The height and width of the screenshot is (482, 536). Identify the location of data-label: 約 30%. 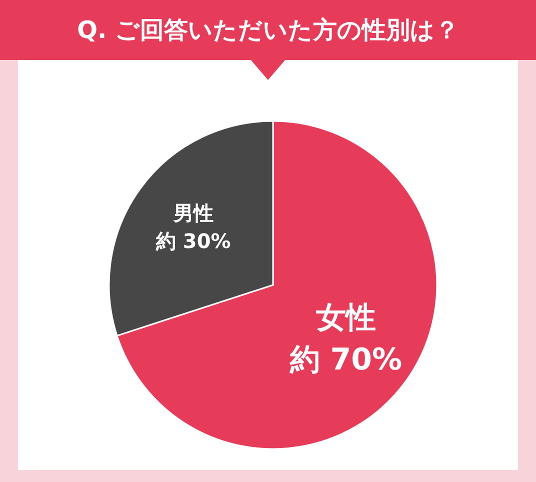
(192, 241).